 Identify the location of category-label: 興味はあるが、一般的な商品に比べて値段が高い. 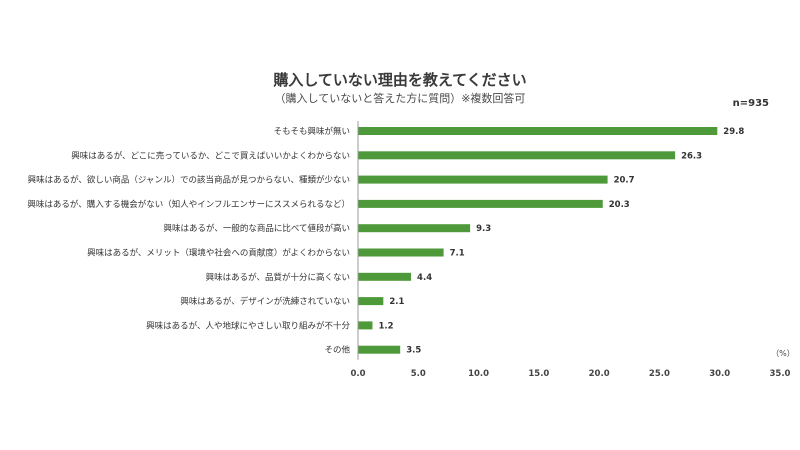
(257, 228).